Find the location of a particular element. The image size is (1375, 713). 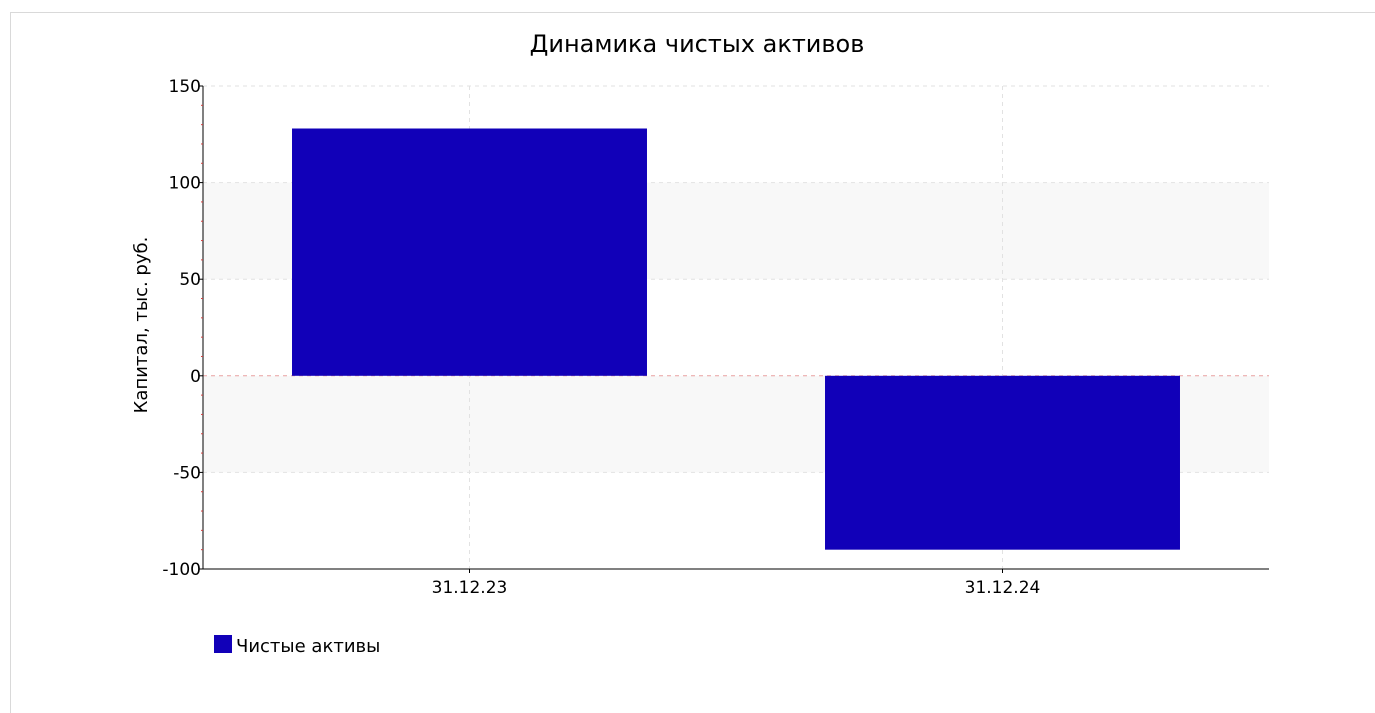

y-tick-label: -50 is located at coordinates (187, 473).